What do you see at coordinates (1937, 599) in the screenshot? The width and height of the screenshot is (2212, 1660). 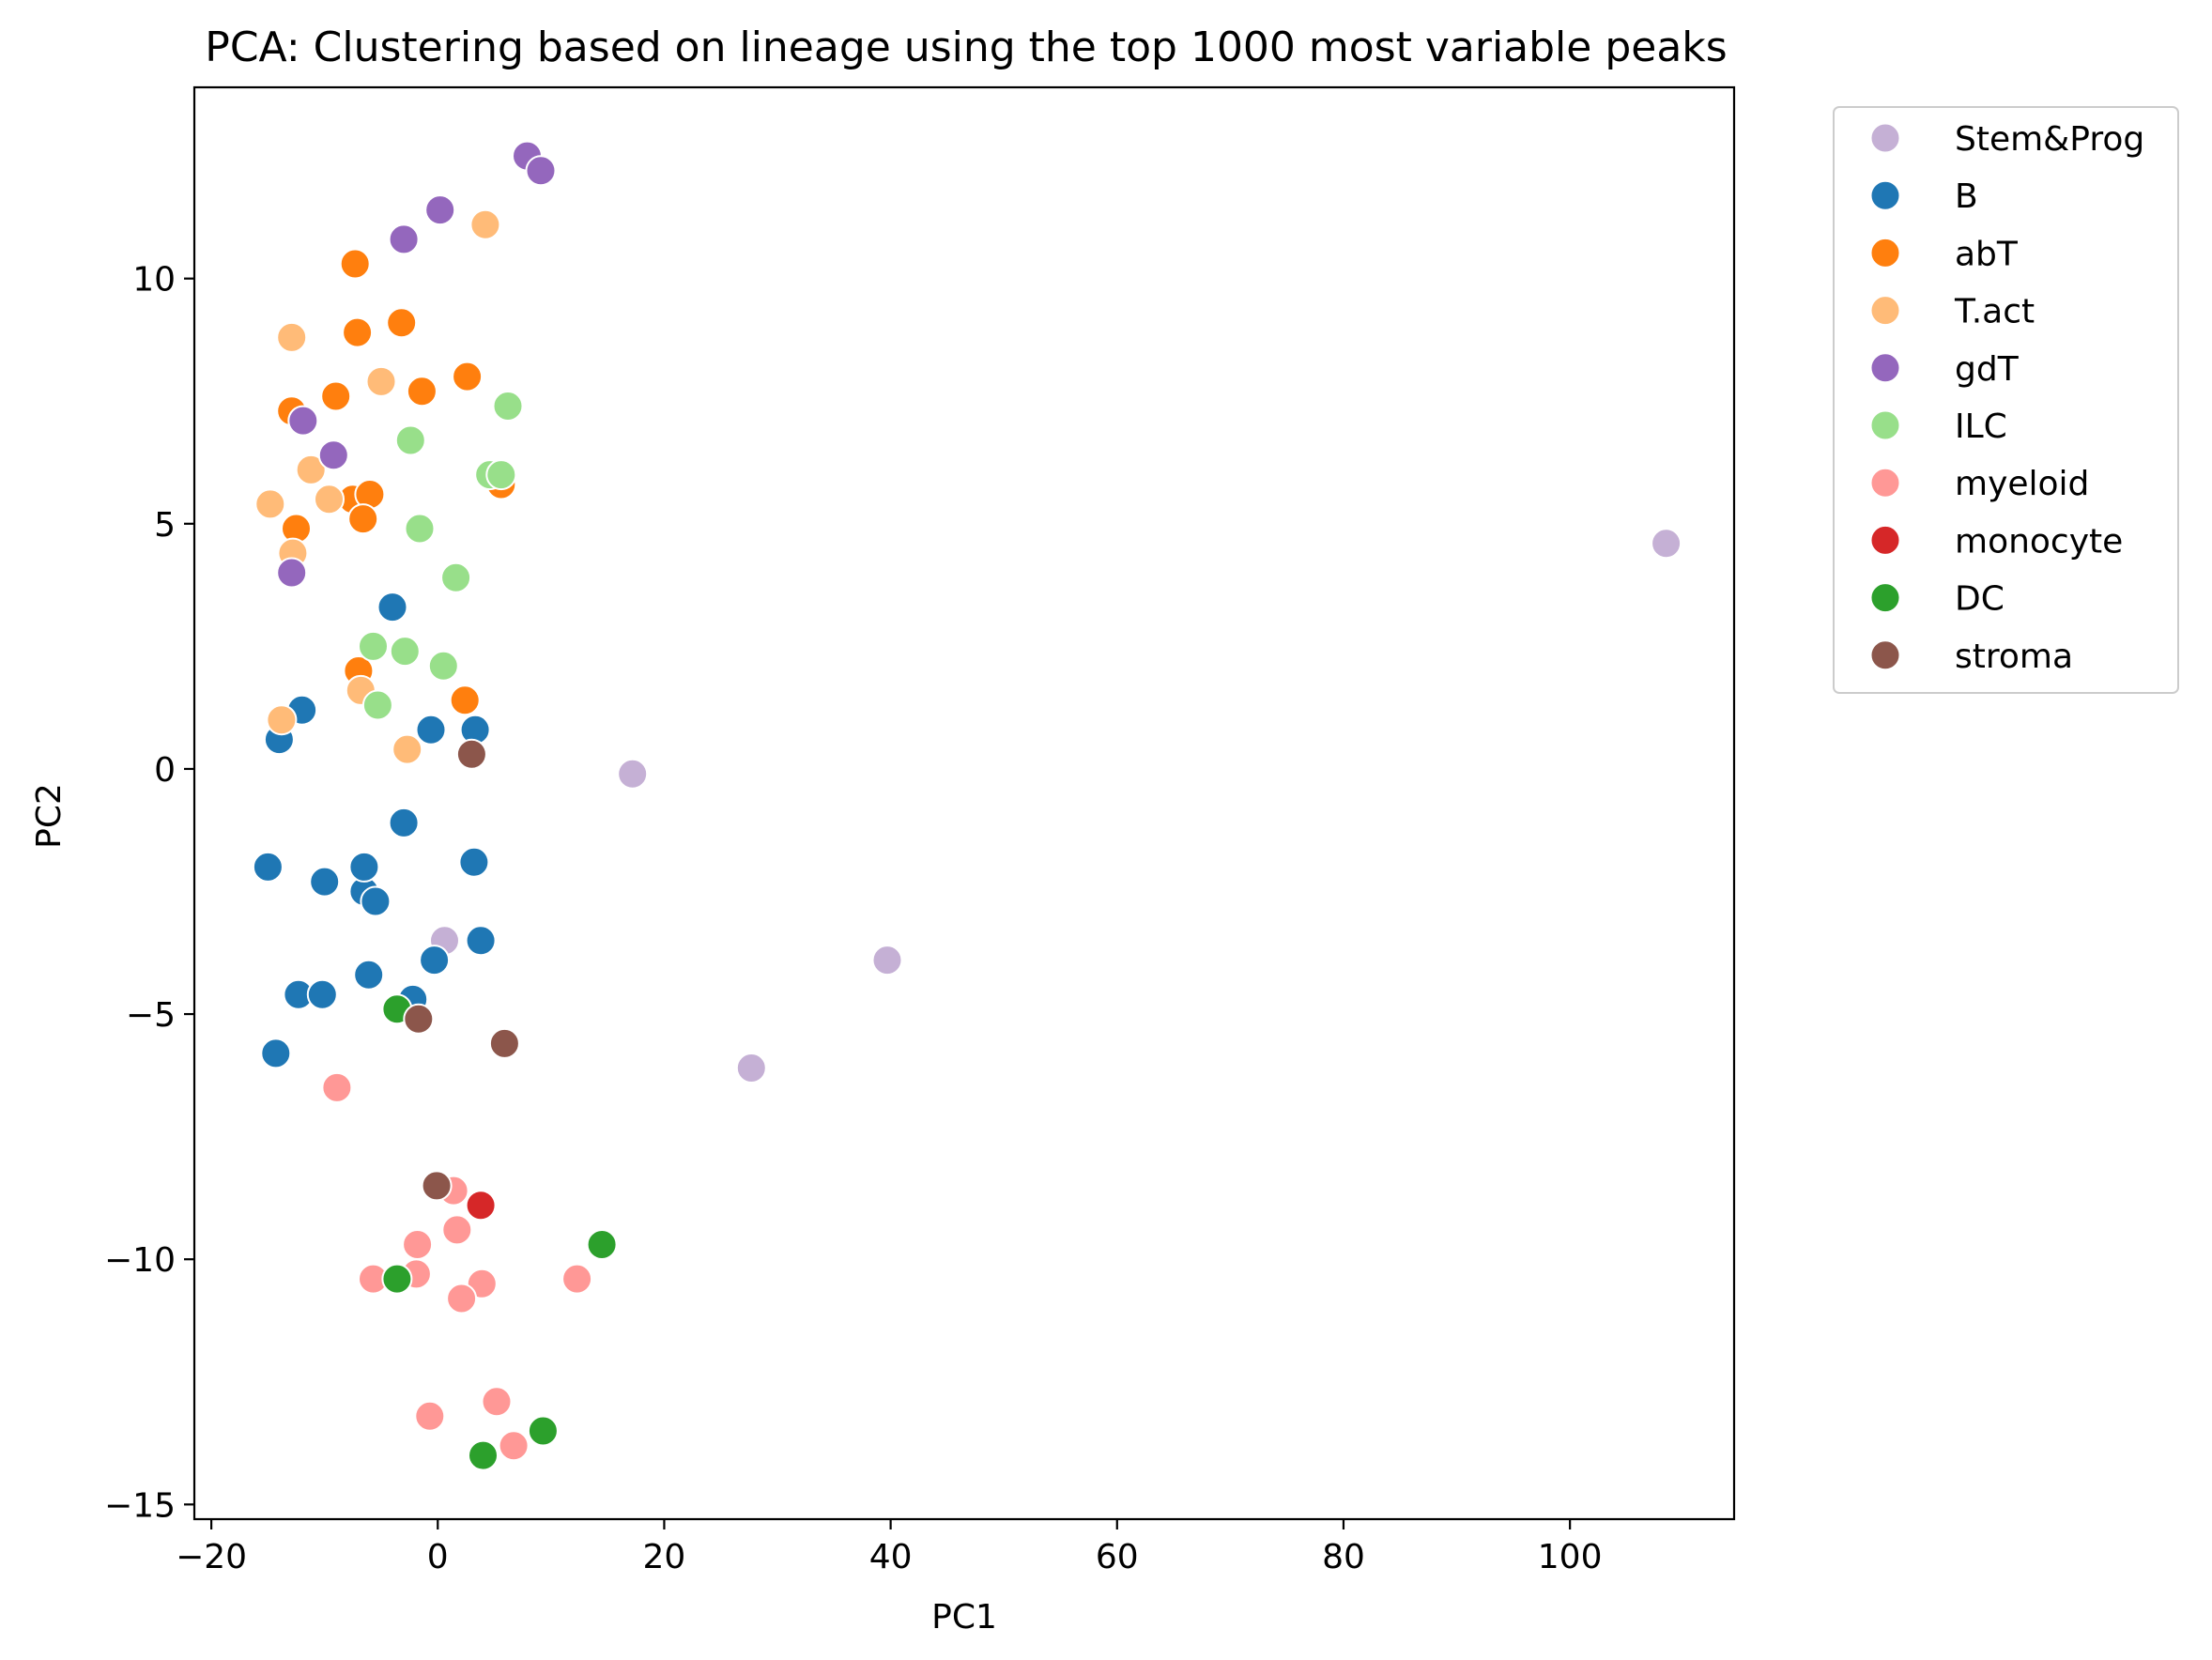 I see `legend-item-dc: DC` at bounding box center [1937, 599].